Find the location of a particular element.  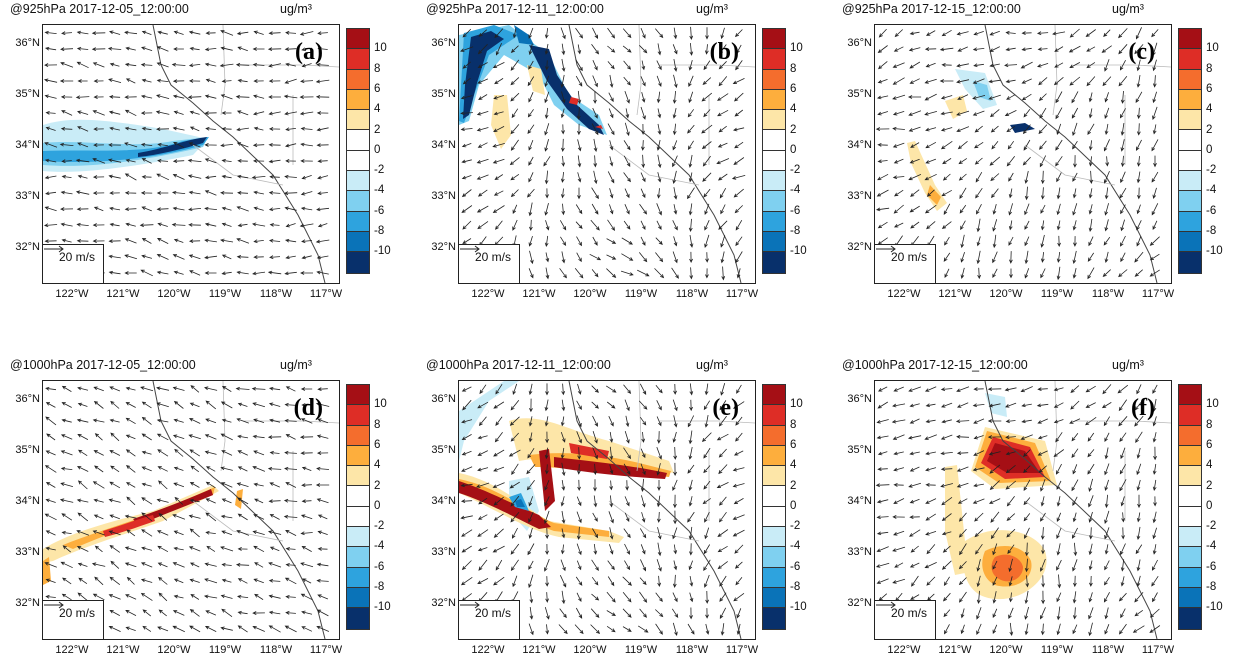

reference-vector-label: 20 m/s is located at coordinates (77, 613).